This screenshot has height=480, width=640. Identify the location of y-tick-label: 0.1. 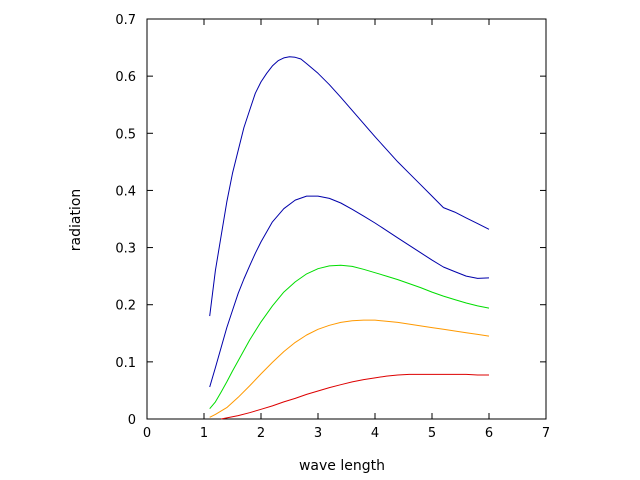
(125, 363).